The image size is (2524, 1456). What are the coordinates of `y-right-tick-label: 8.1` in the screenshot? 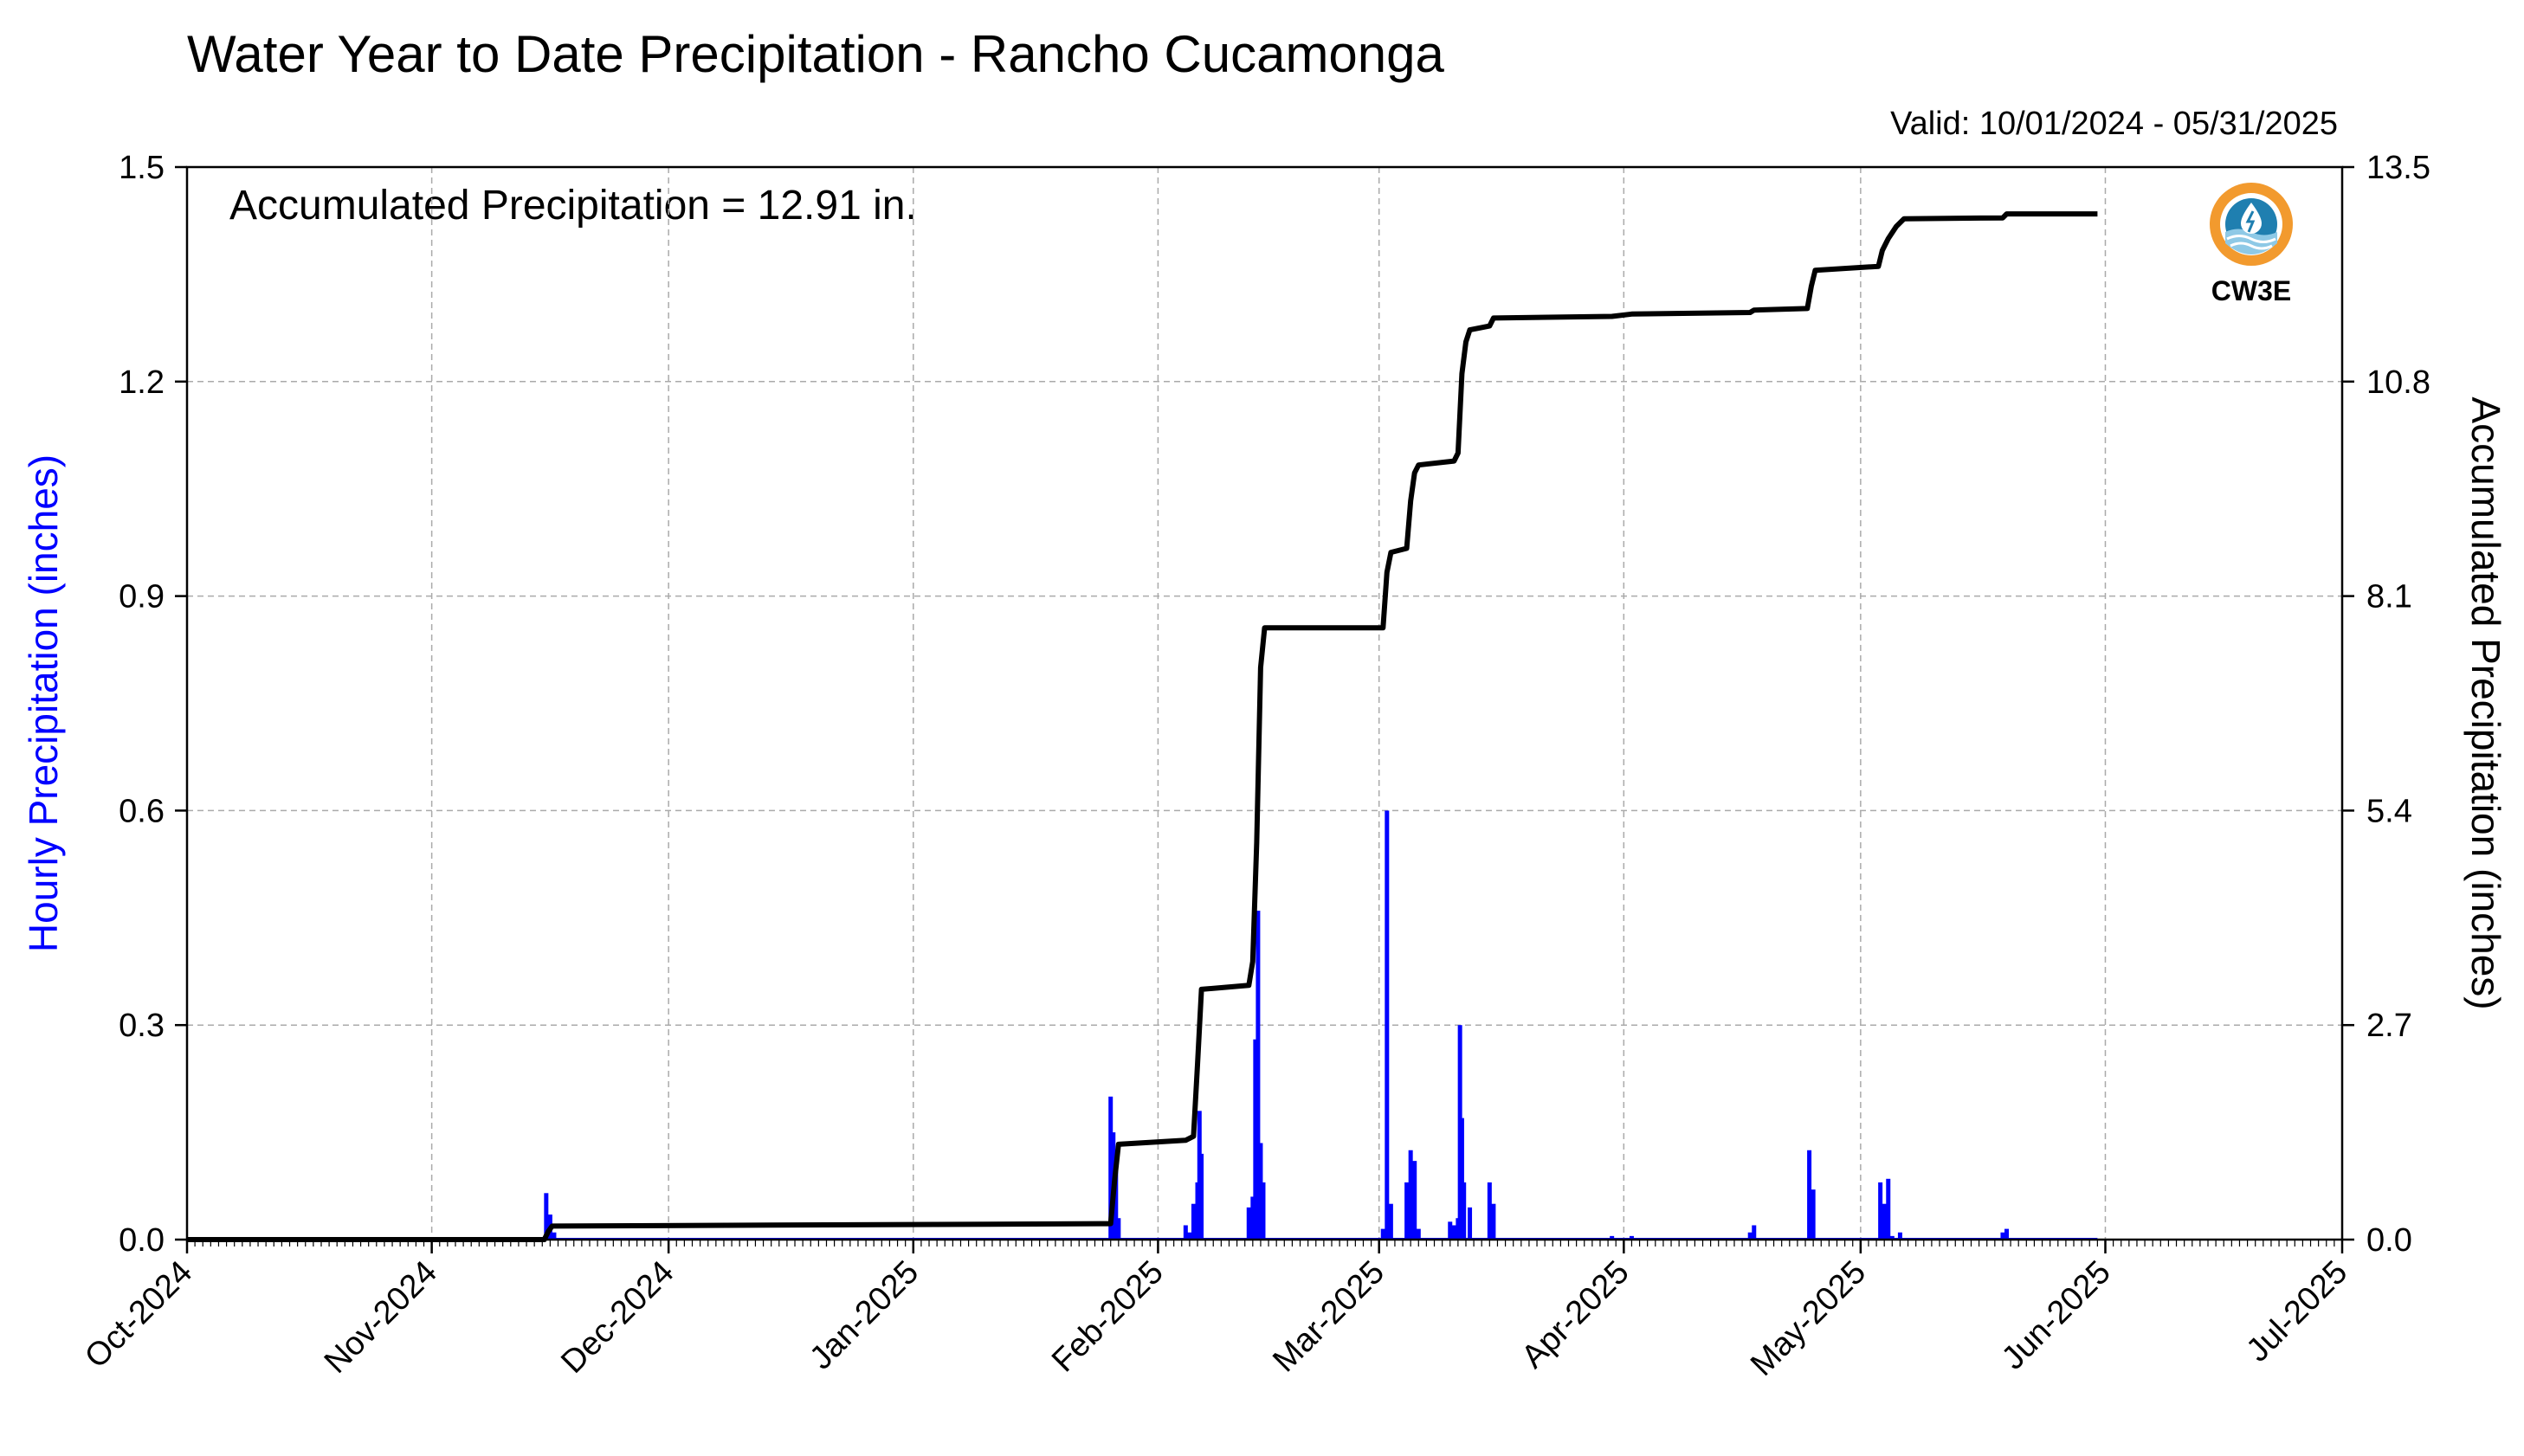 It's located at (2389, 597).